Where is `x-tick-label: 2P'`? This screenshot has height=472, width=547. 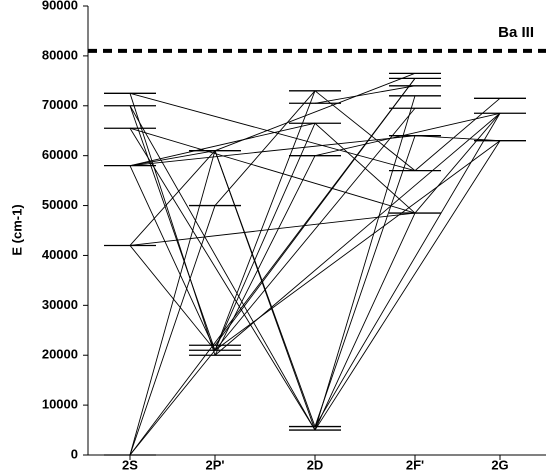 x-tick-label: 2P' is located at coordinates (215, 464).